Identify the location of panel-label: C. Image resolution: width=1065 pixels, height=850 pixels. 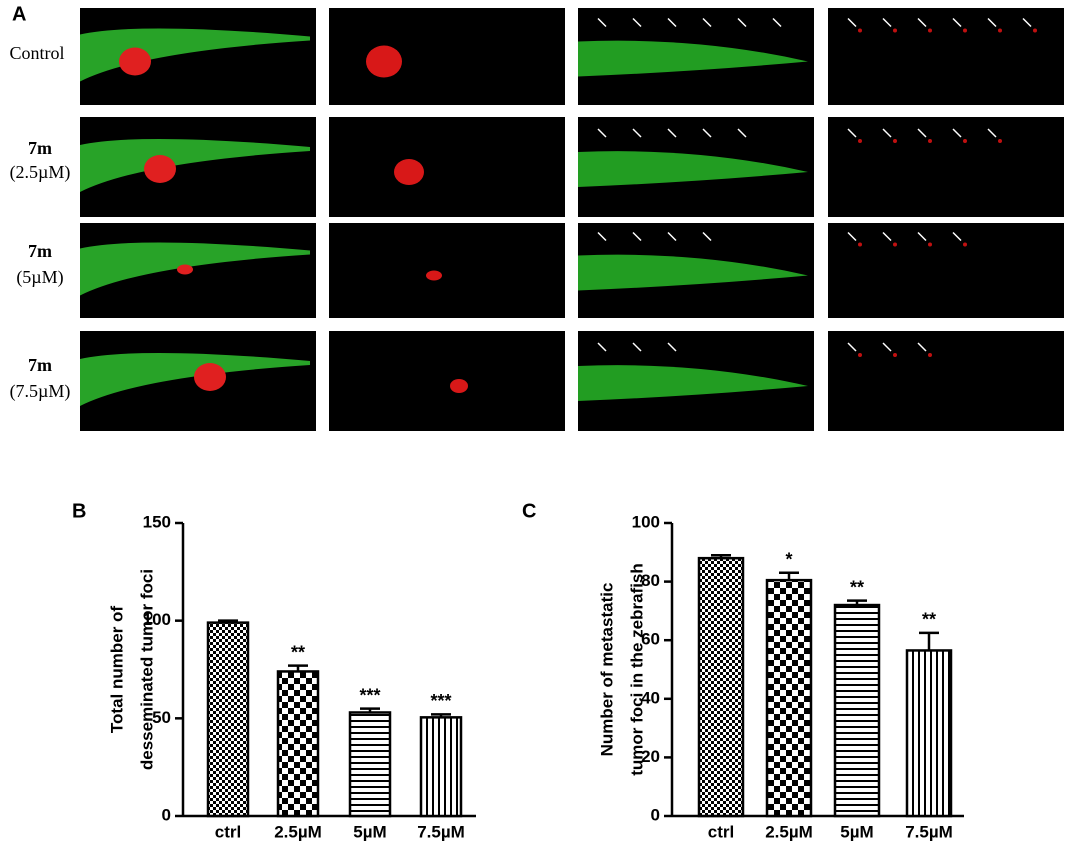
(529, 511).